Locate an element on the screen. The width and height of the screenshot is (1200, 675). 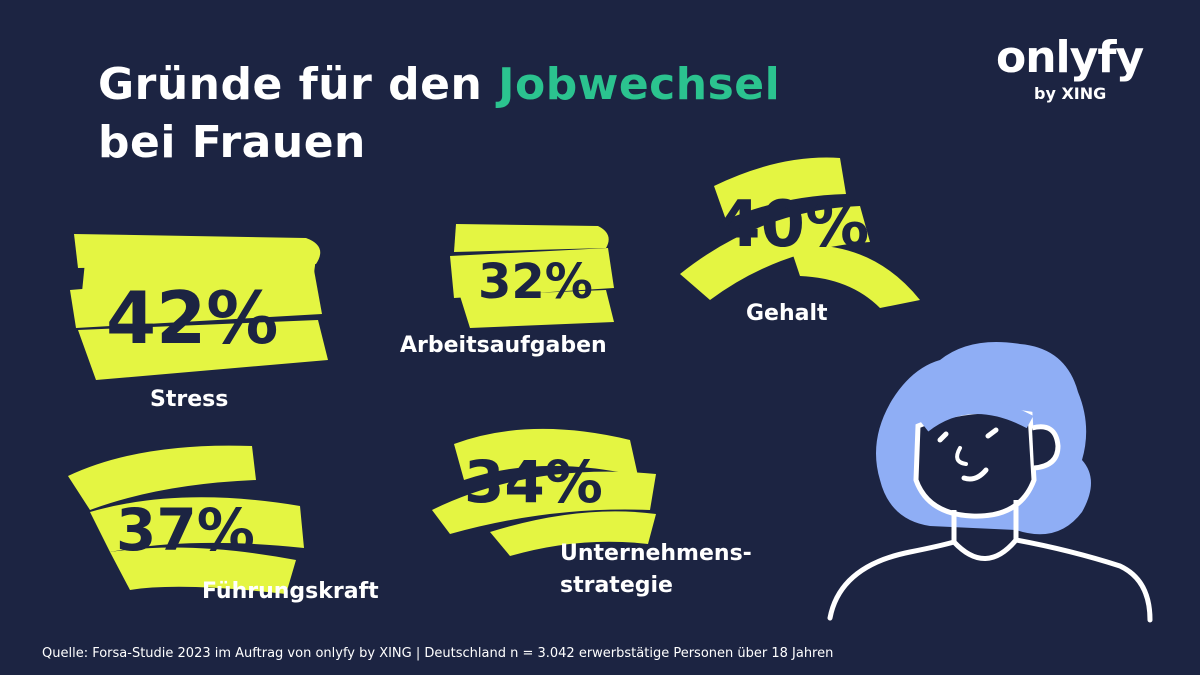
stat-label: Stress is located at coordinates (189, 399).